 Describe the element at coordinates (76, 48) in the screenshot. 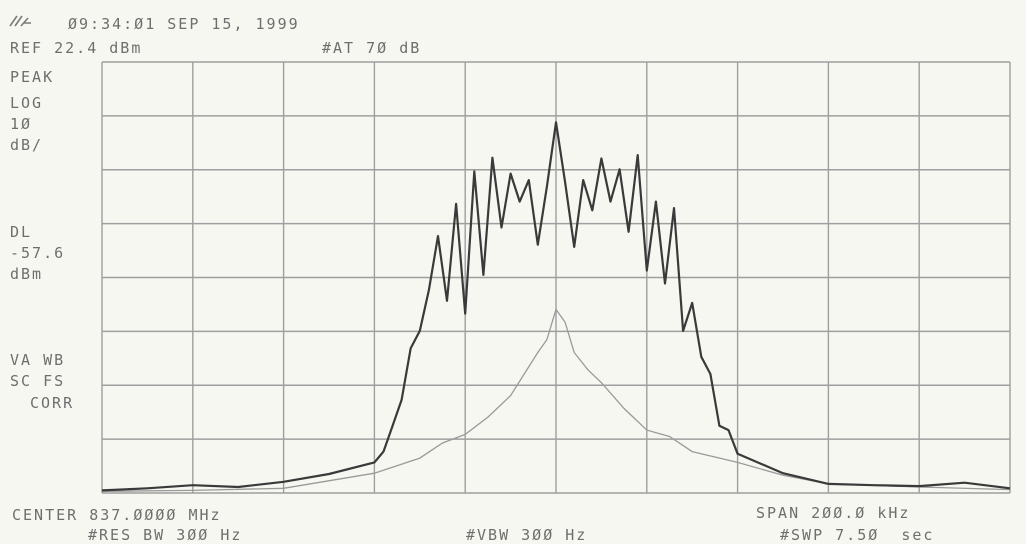

I see `ref-level: REF 22.4 dBm` at that location.